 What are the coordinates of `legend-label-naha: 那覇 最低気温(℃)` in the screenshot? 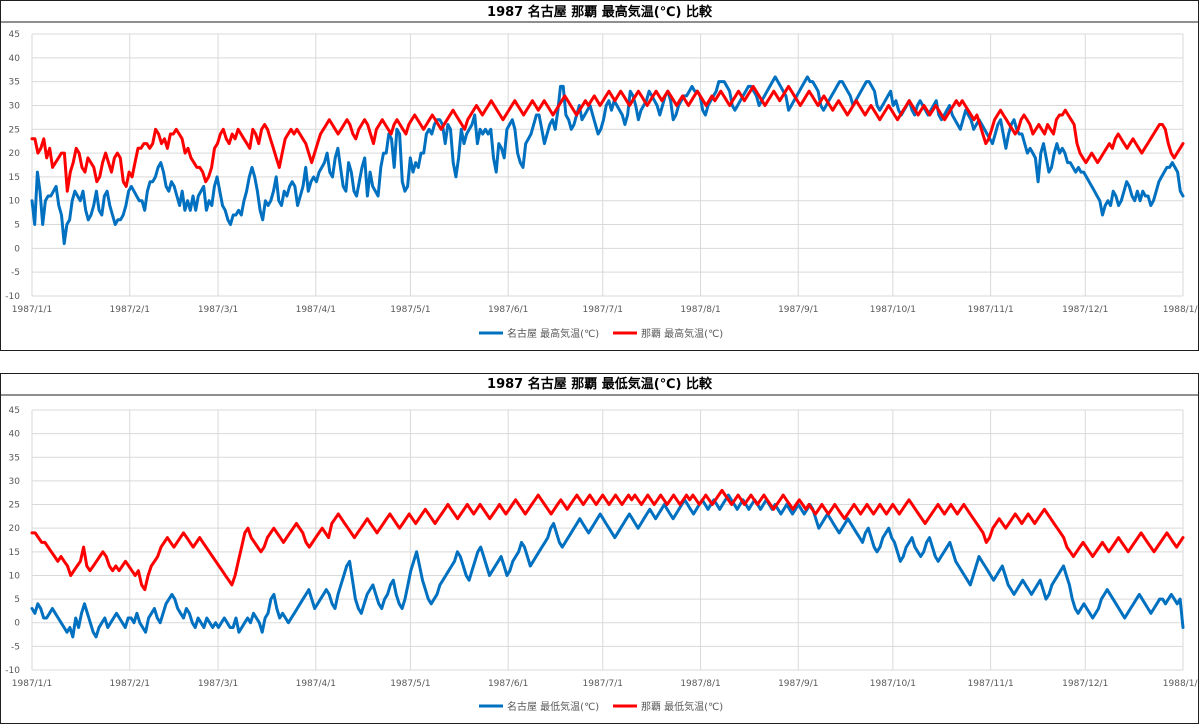 It's located at (682, 706).